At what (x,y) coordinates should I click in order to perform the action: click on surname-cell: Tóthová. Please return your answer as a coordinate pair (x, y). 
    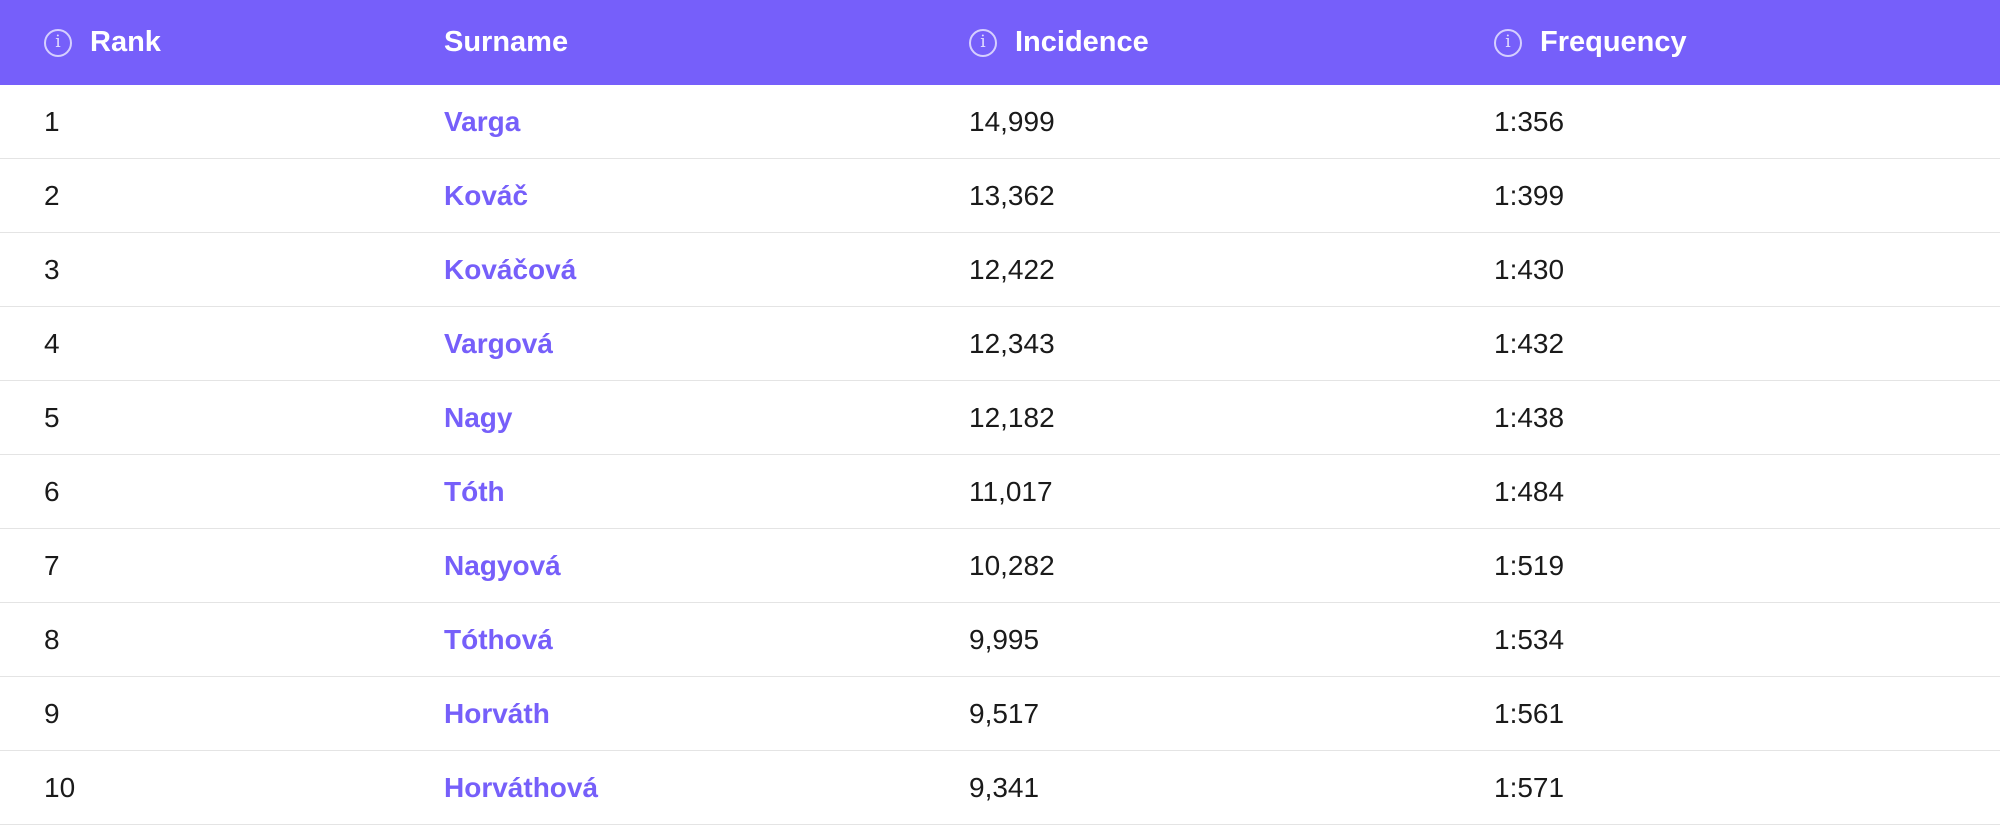
    Looking at the image, I should click on (706, 640).